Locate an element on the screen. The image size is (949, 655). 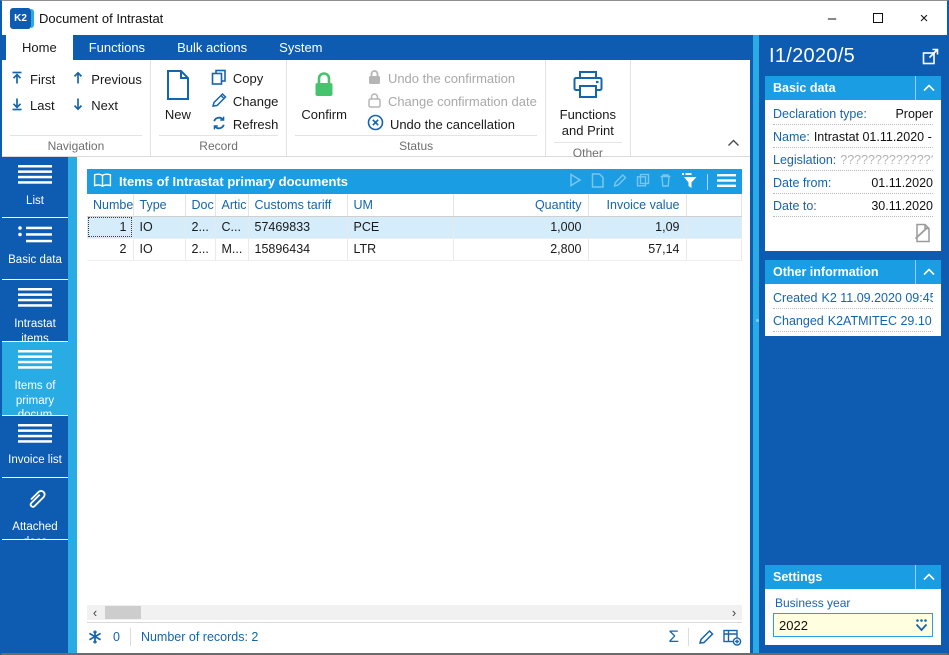
tab-functions: Functions is located at coordinates (117, 47).